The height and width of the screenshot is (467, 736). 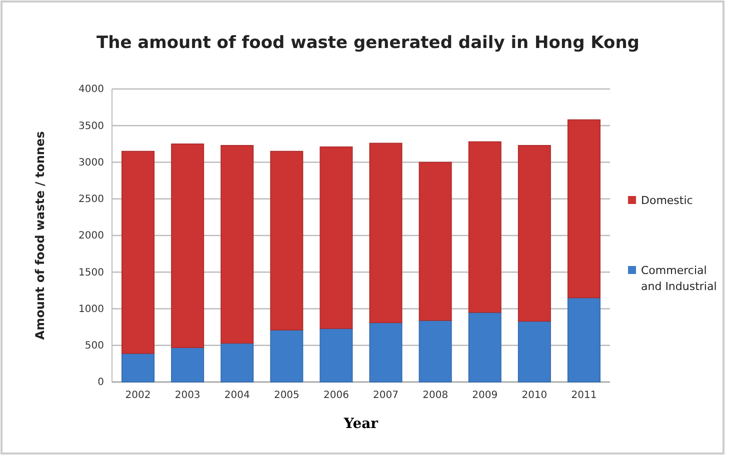 What do you see at coordinates (101, 382) in the screenshot?
I see `y-tick-label: 0` at bounding box center [101, 382].